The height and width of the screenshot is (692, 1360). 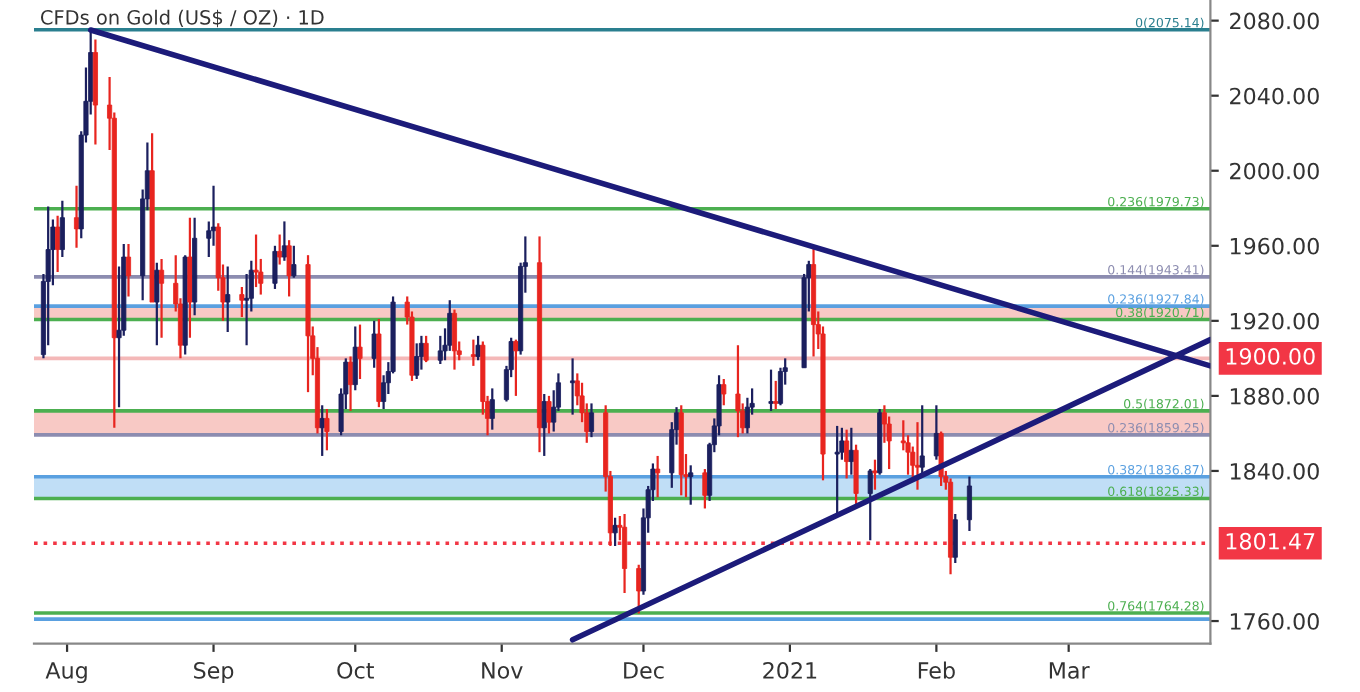 What do you see at coordinates (1274, 96) in the screenshot?
I see `y-tick-label: 2040.00` at bounding box center [1274, 96].